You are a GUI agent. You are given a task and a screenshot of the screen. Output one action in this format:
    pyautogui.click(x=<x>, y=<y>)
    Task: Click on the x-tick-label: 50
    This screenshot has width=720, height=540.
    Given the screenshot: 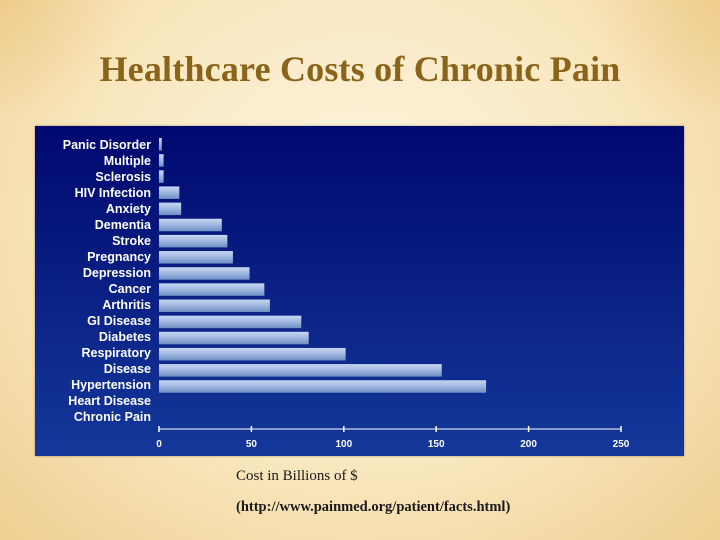 What is the action you would take?
    pyautogui.click(x=252, y=444)
    